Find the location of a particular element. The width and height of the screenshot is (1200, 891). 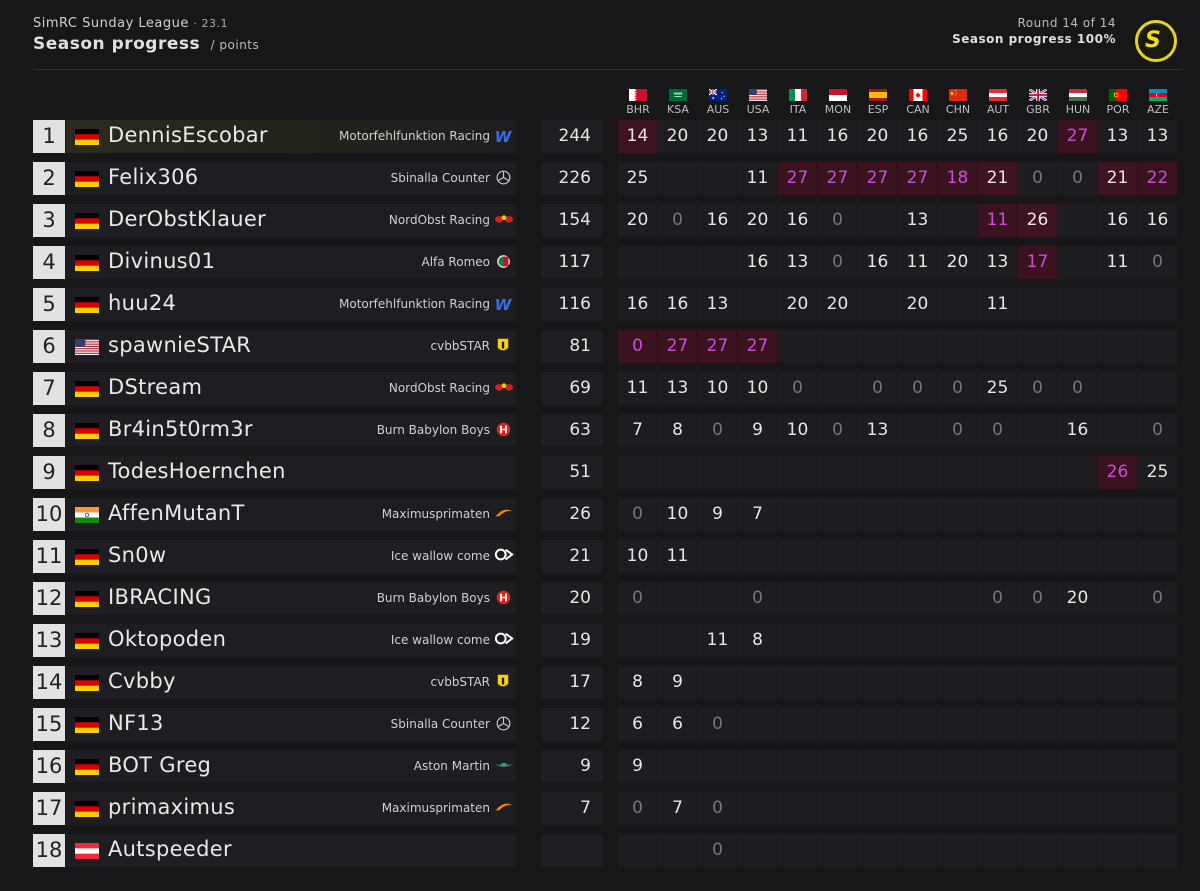

header-divider is located at coordinates (608, 69).